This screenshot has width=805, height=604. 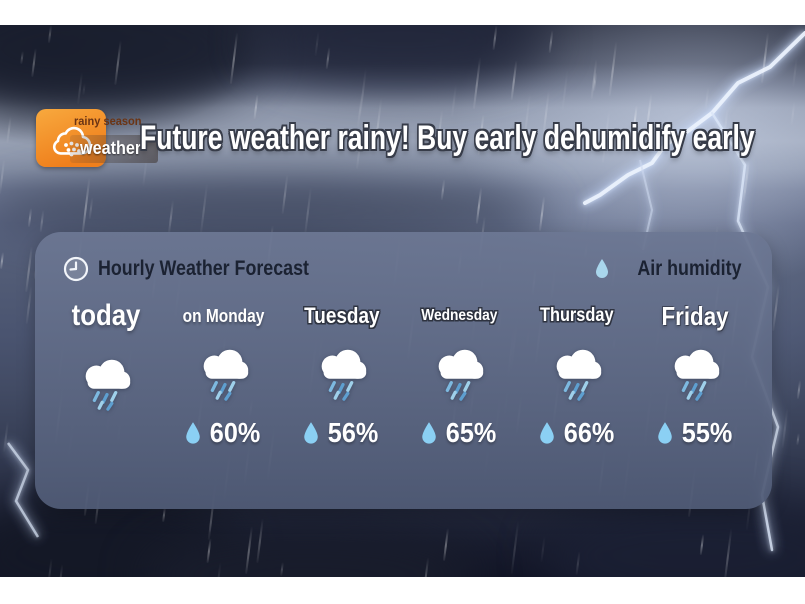 I want to click on day-label: Friday, so click(x=695, y=315).